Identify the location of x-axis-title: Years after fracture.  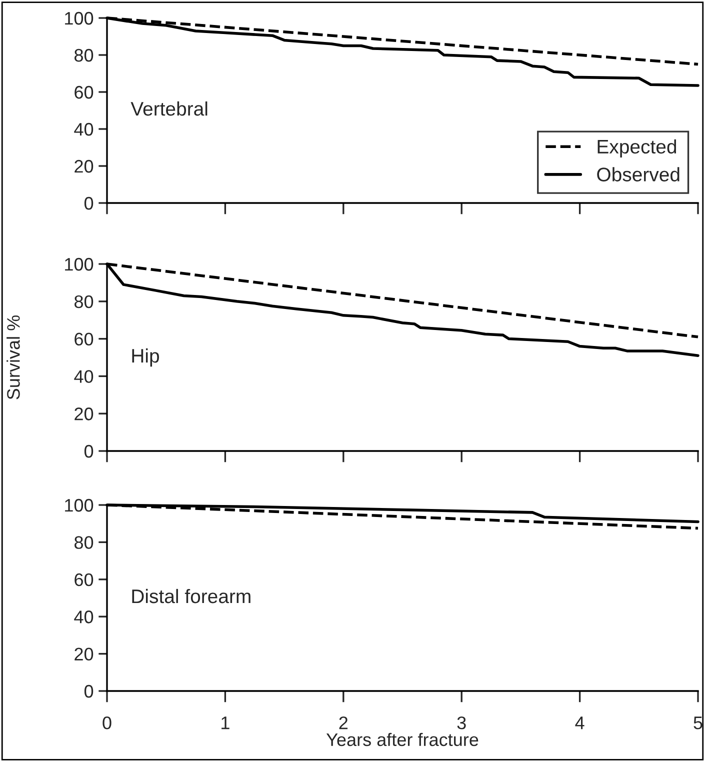
(402, 739).